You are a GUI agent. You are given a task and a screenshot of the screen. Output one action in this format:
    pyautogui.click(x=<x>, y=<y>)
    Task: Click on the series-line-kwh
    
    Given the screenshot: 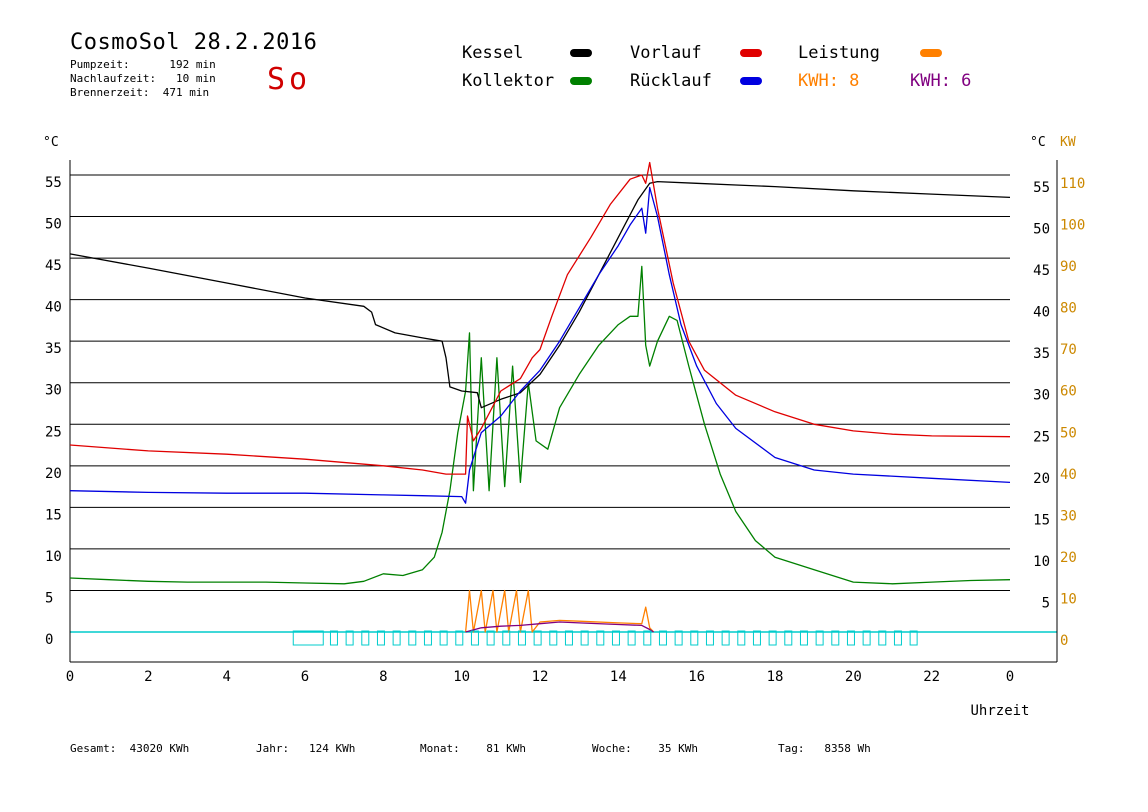 What is the action you would take?
    pyautogui.click(x=559, y=627)
    